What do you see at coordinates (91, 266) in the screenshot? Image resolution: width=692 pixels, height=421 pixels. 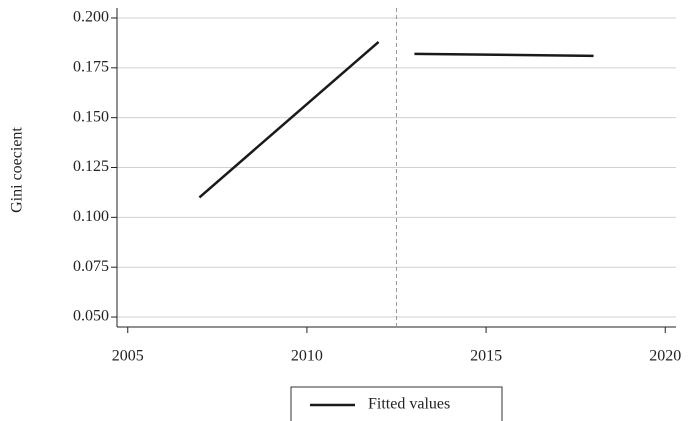 I see `y-tick-label: 0.075` at bounding box center [91, 266].